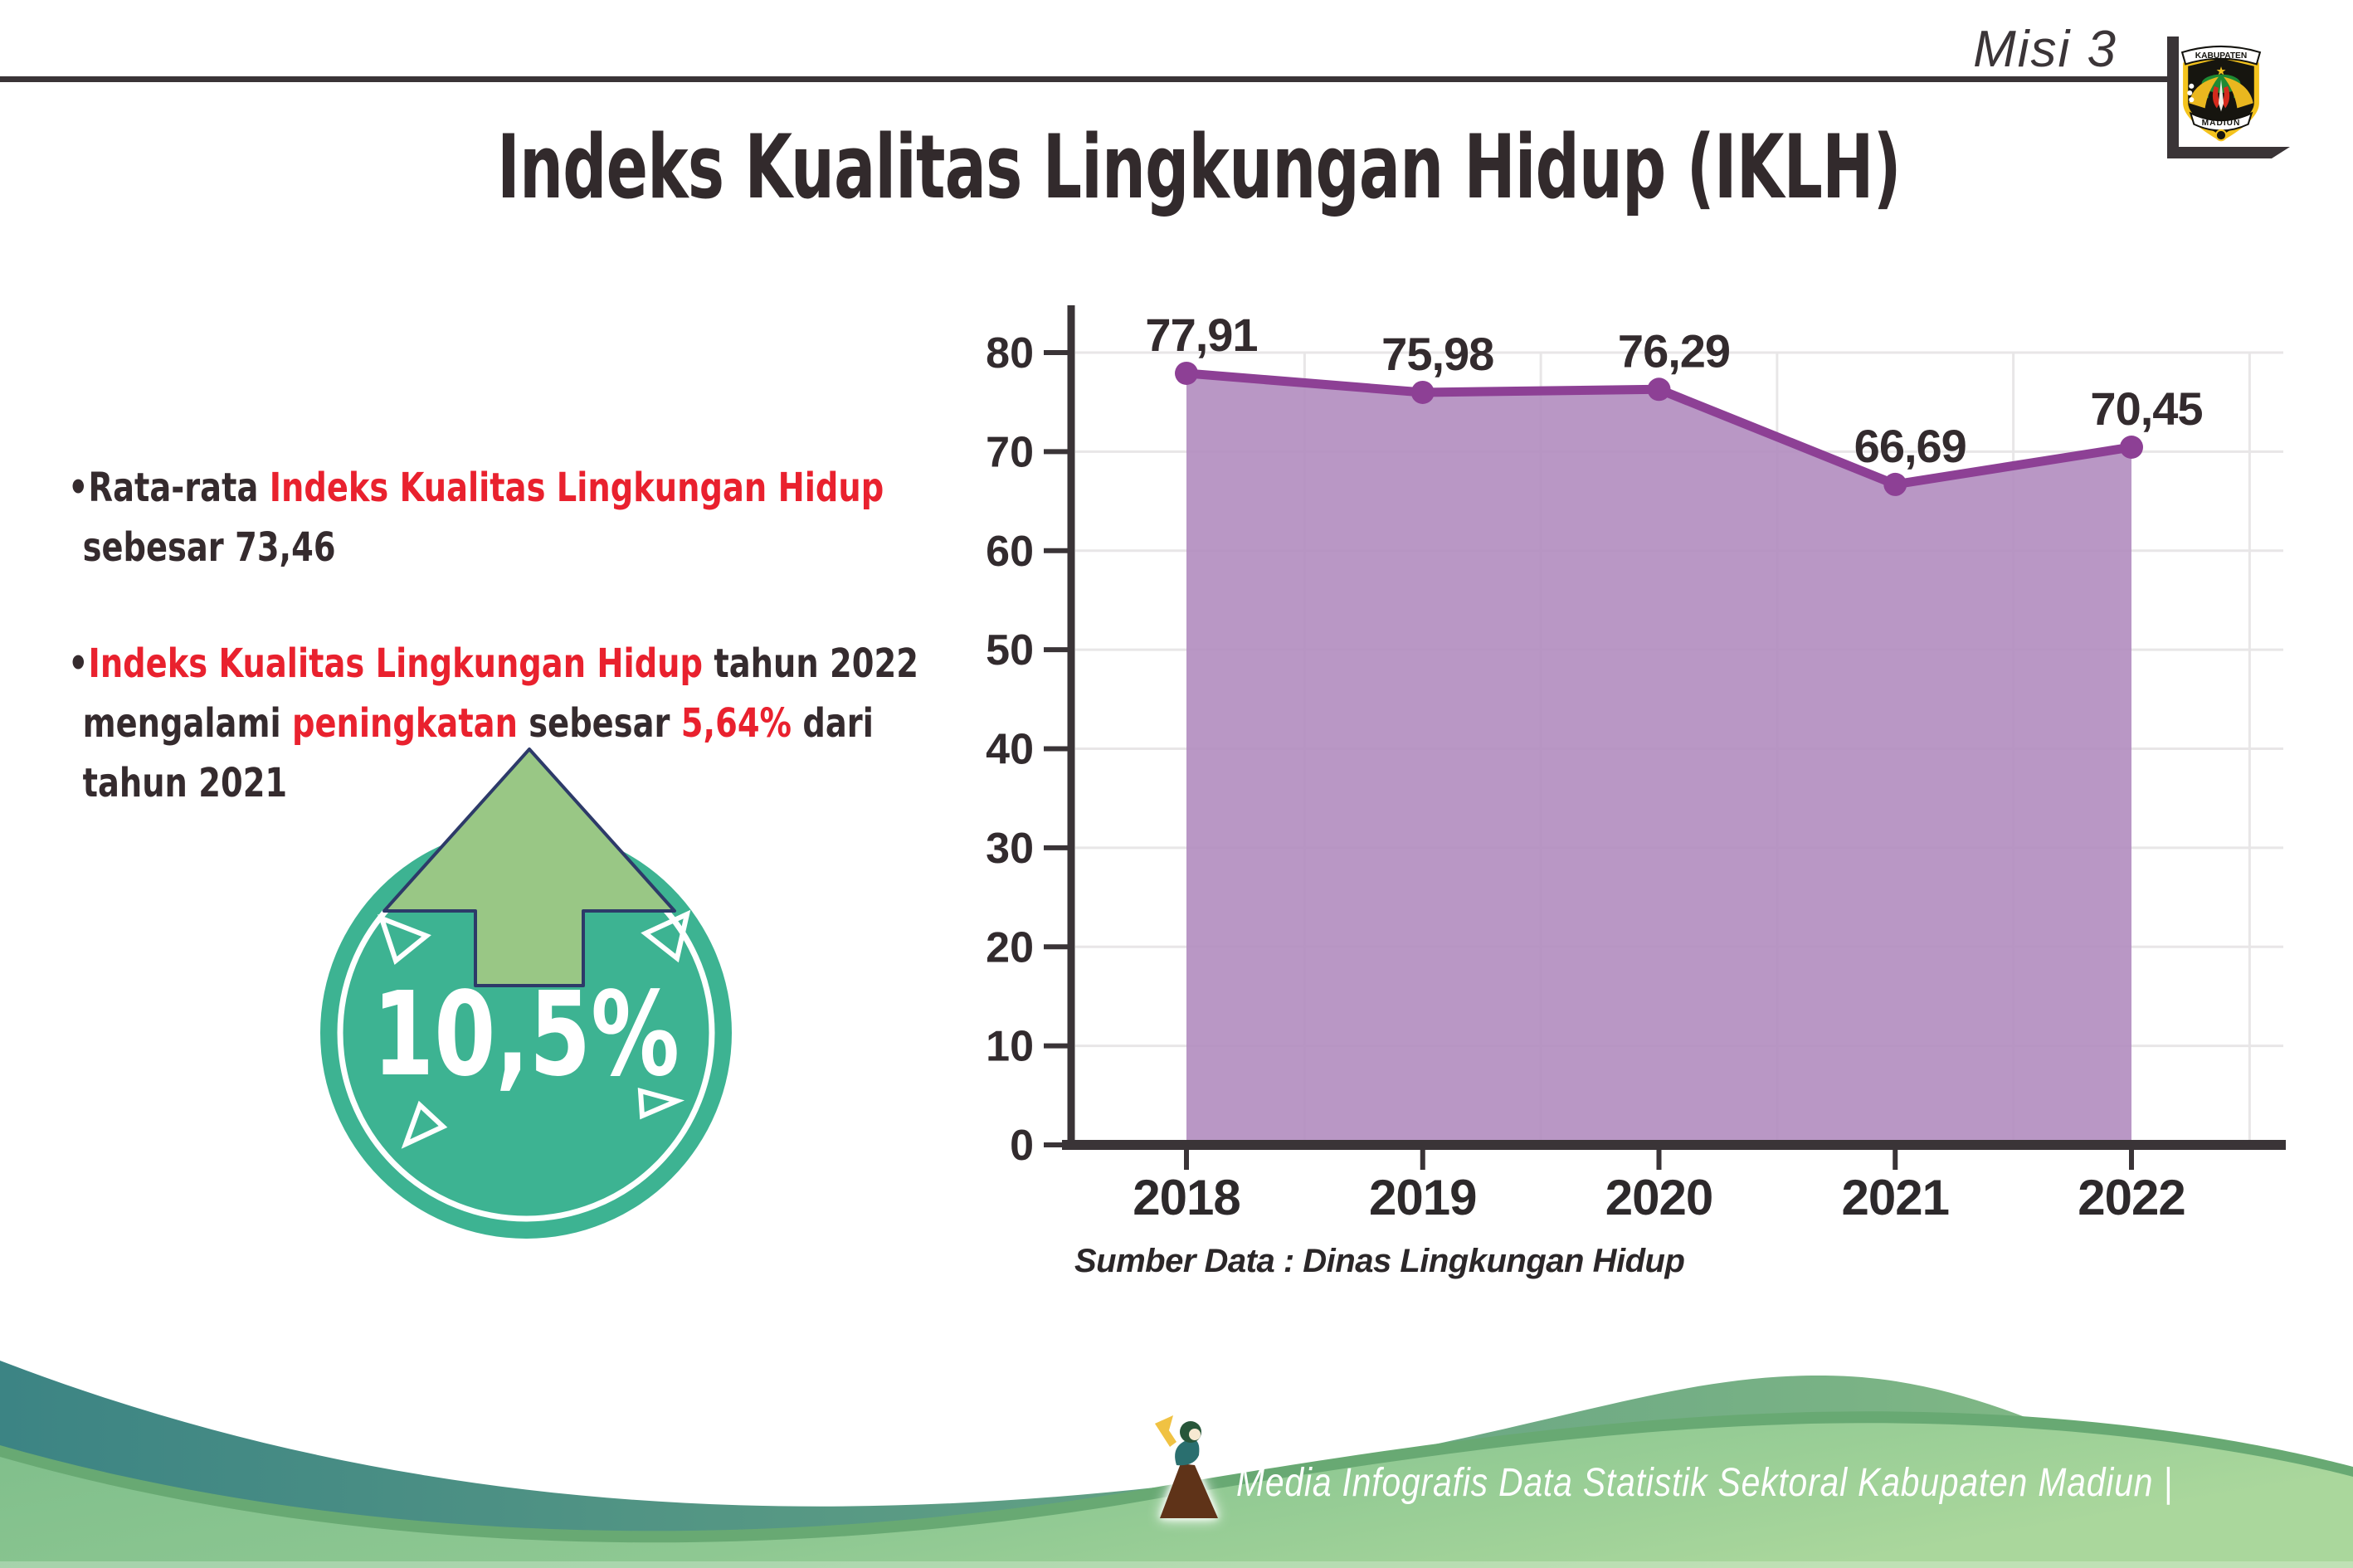 This screenshot has height=1568, width=2353. What do you see at coordinates (1010, 452) in the screenshot?
I see `y-tick-label: 70` at bounding box center [1010, 452].